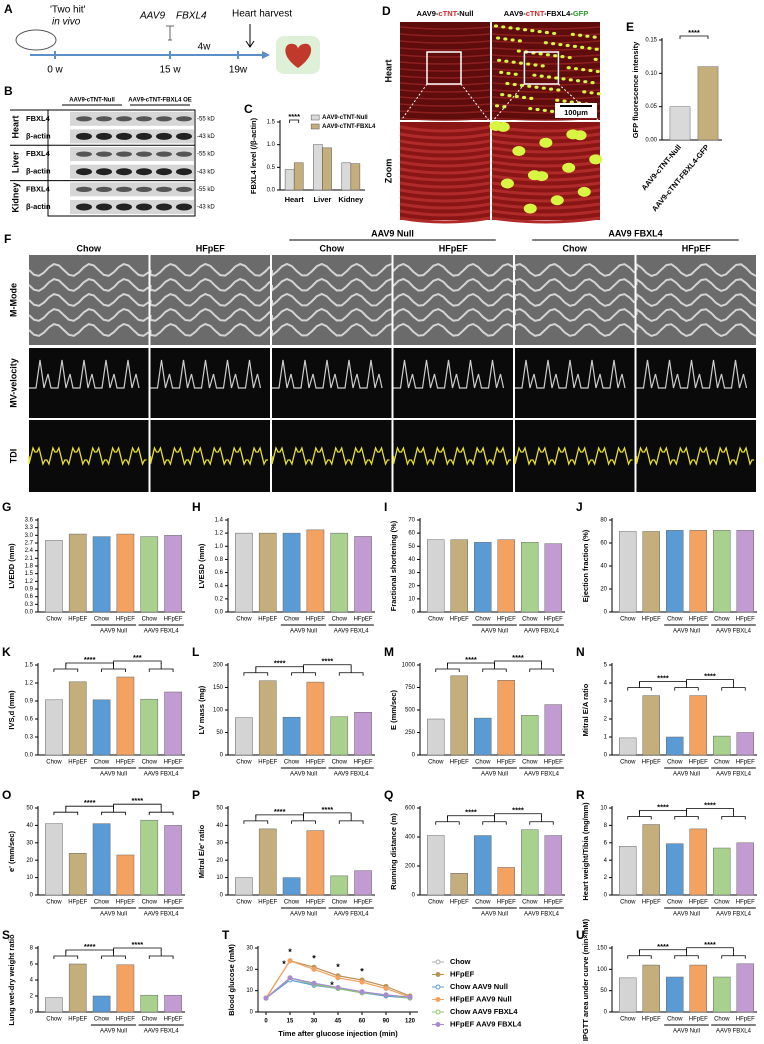  Describe the element at coordinates (29, 826) in the screenshot. I see `y-tick-label: 40` at that location.